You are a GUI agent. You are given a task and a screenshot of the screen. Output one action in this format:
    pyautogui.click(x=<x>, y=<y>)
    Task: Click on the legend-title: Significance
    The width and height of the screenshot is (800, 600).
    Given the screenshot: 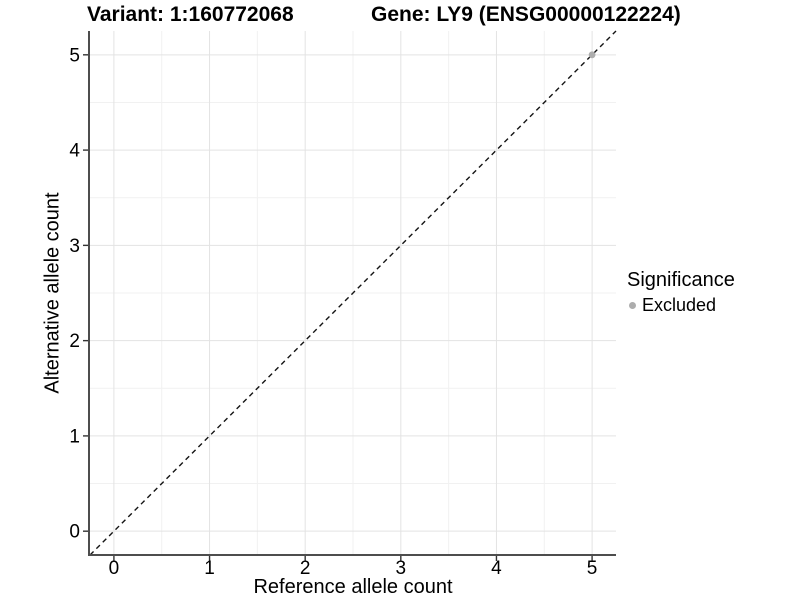 What is the action you would take?
    pyautogui.click(x=681, y=280)
    